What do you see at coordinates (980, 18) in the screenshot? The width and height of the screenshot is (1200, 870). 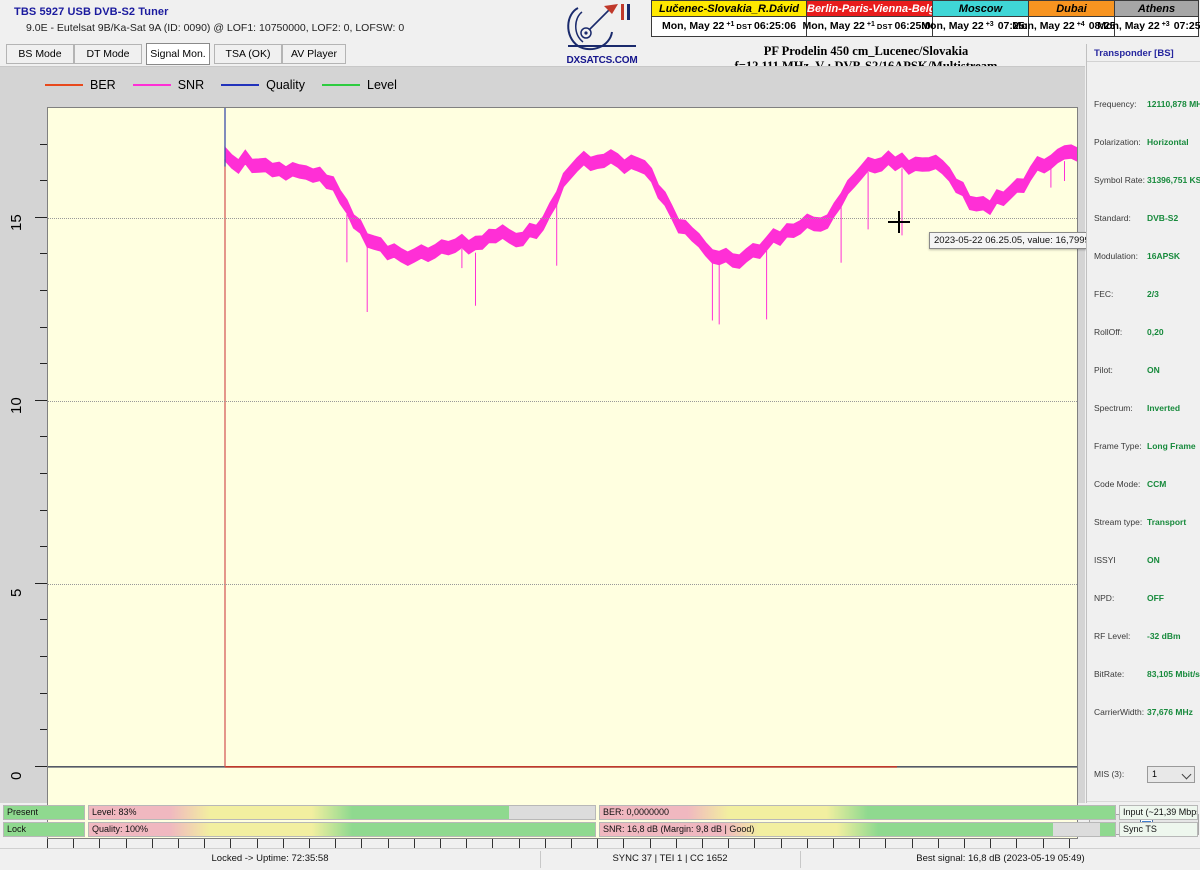 I see `clock-column: Moscow Mon, May 22 +3 07:25:06` at bounding box center [980, 18].